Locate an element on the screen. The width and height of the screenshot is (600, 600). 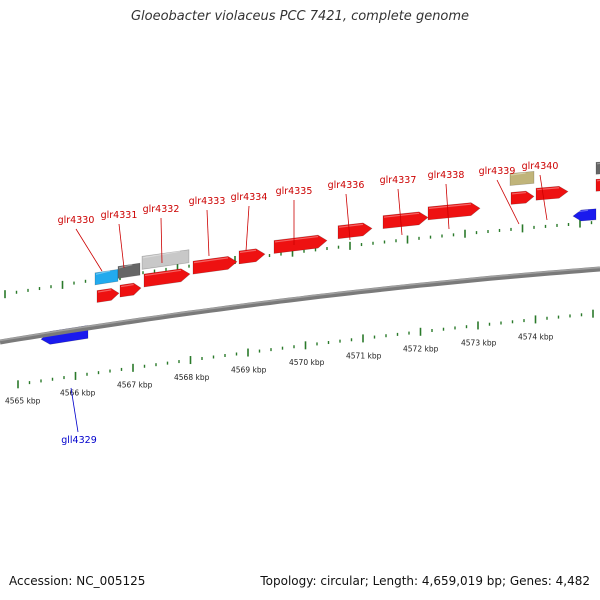
feature-edge-gray is located at coordinates (597, 168).